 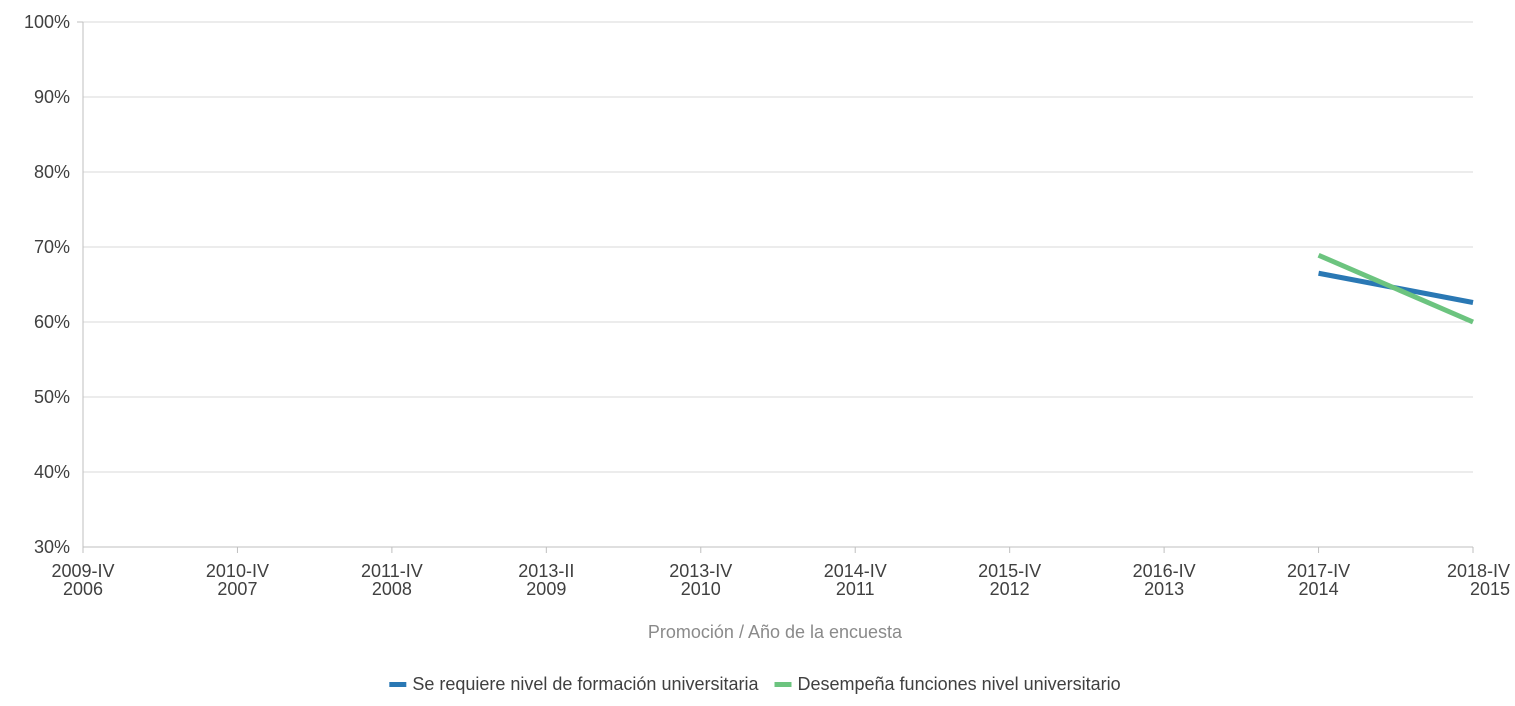 I want to click on series-lines, so click(x=1395, y=288).